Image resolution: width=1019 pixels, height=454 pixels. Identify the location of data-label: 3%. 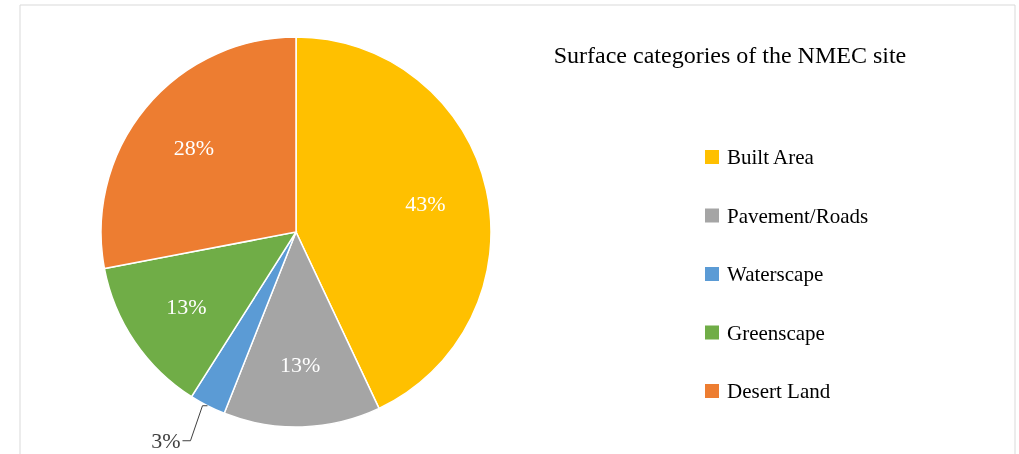
(166, 441).